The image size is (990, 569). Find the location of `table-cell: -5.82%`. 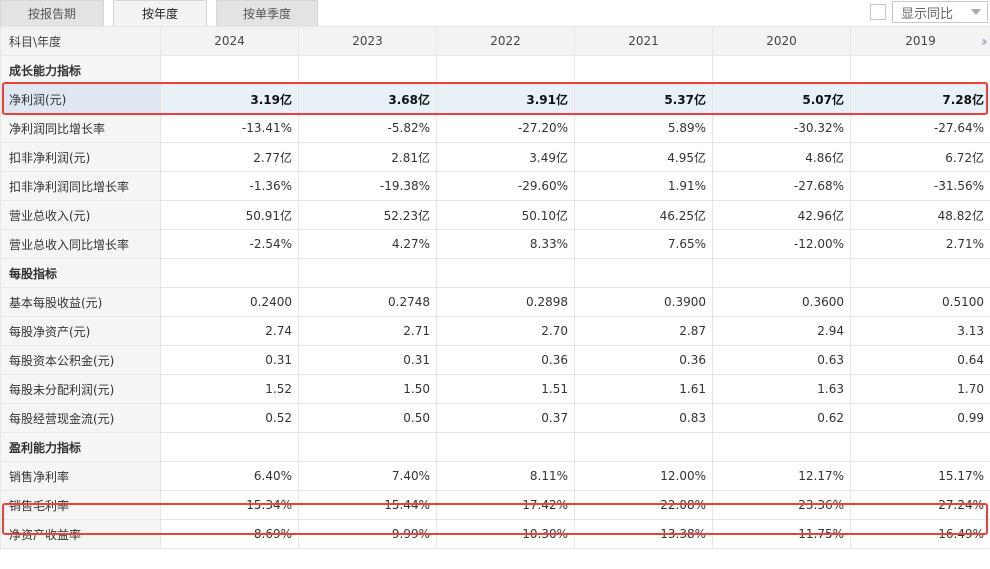

table-cell: -5.82% is located at coordinates (367, 128).